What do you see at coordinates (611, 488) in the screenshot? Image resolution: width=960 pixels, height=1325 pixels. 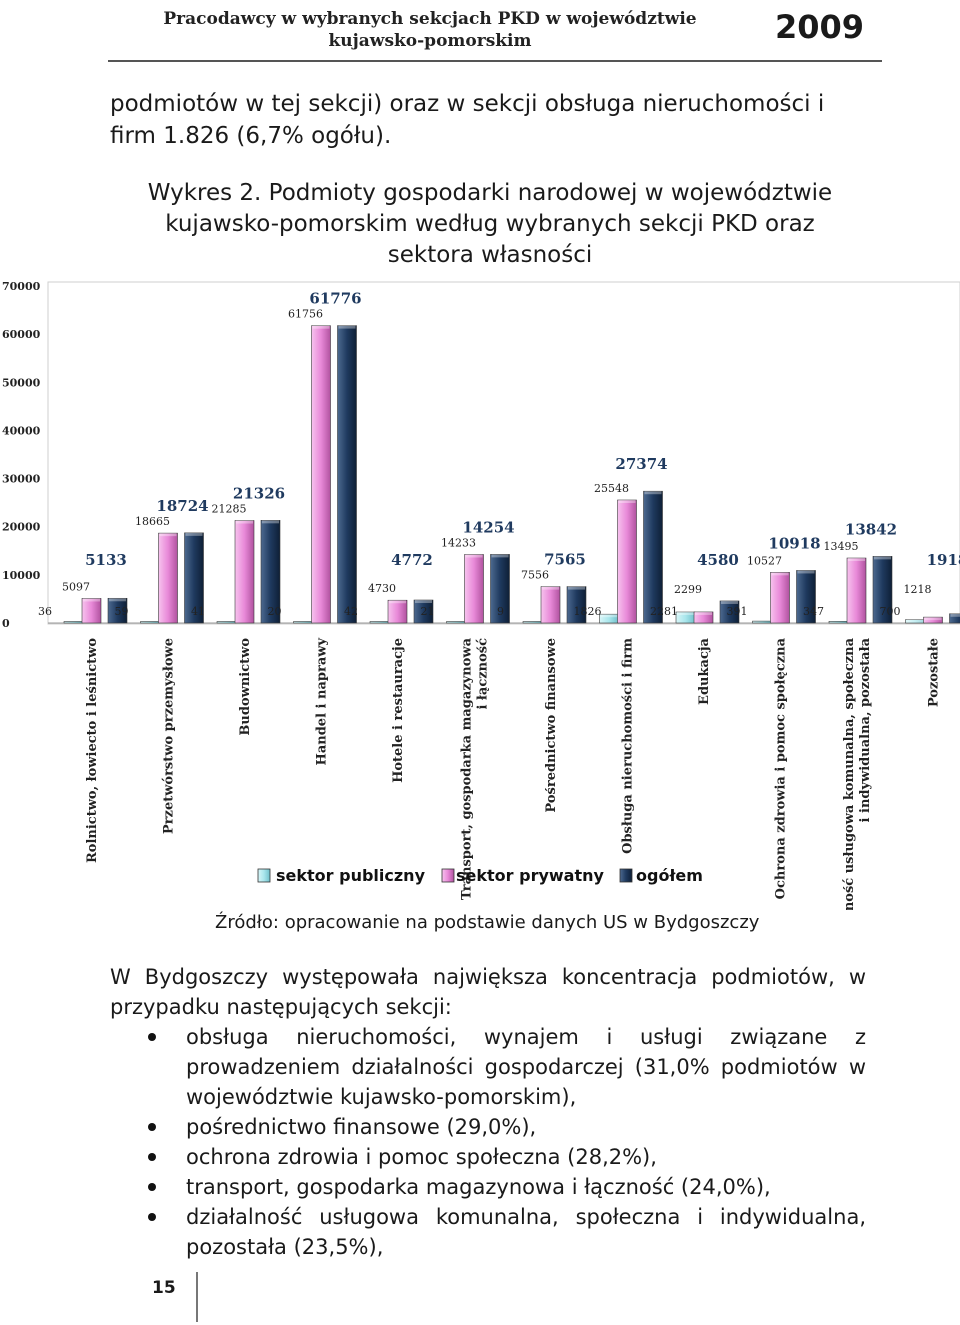 I see `data-label-private: 25548` at bounding box center [611, 488].